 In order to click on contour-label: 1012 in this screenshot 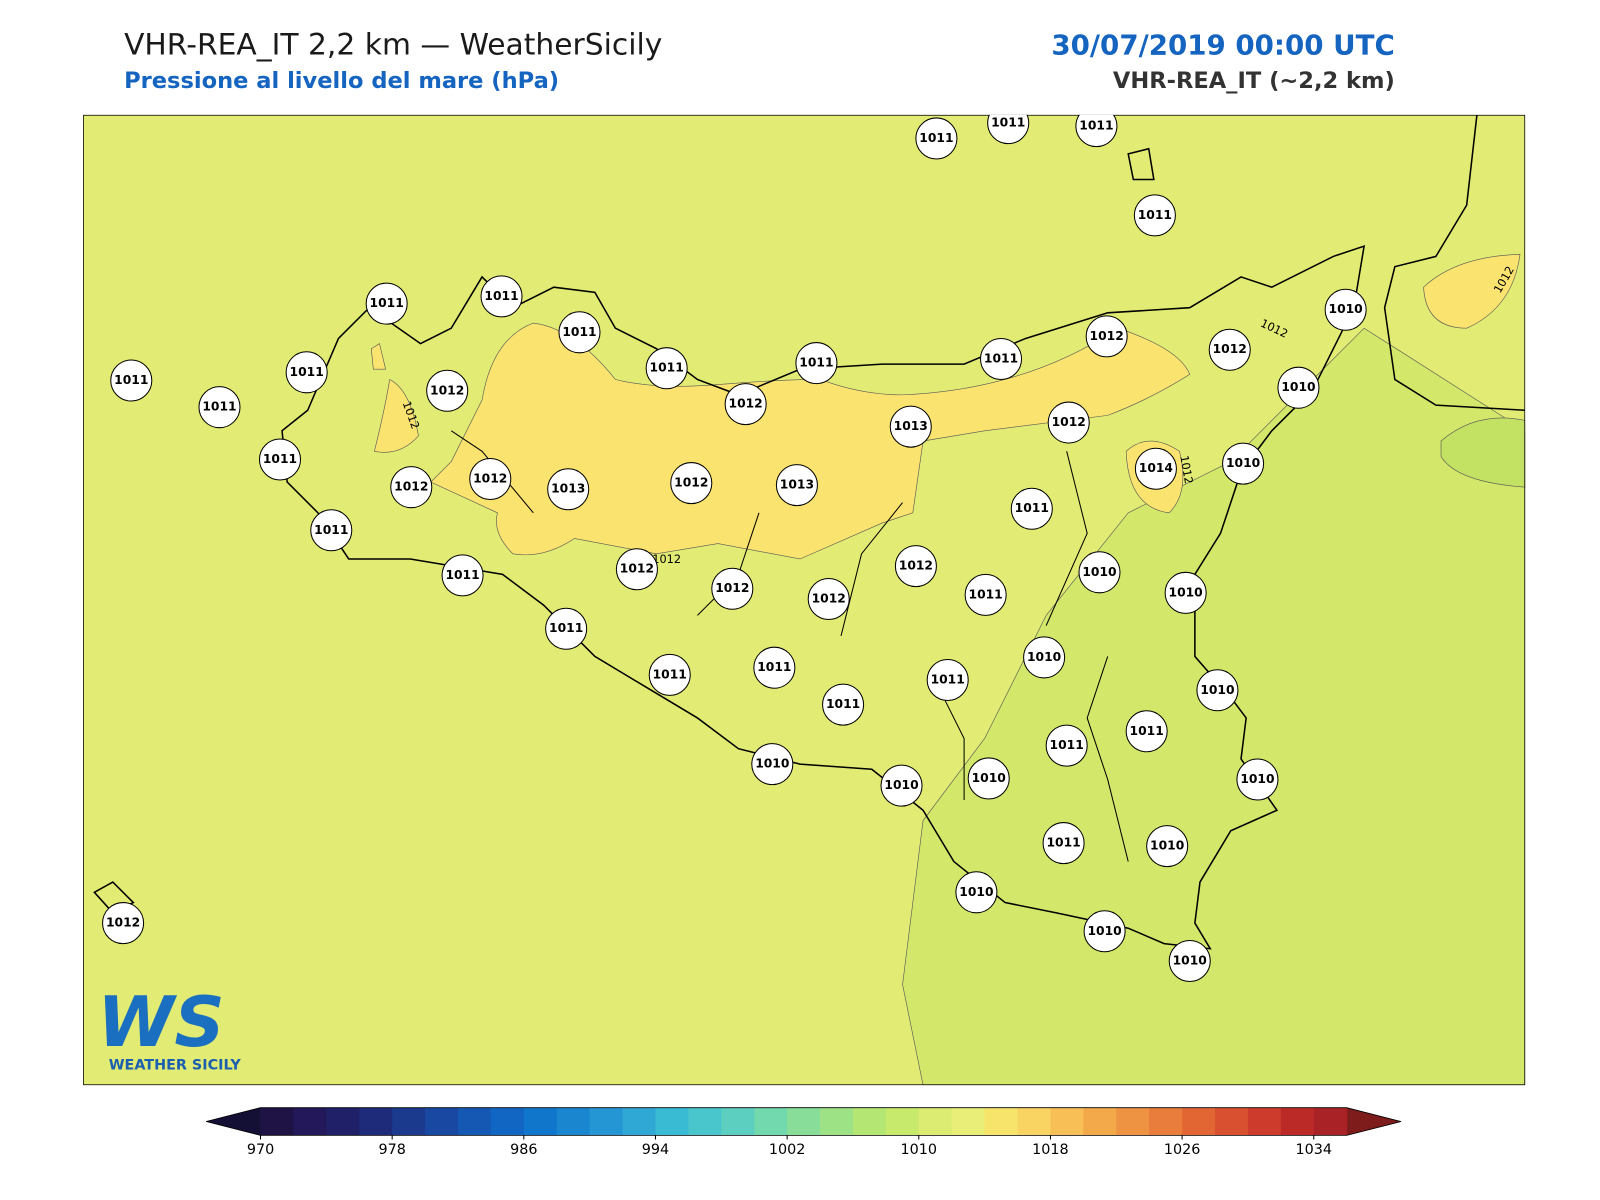, I will do `click(666, 559)`.